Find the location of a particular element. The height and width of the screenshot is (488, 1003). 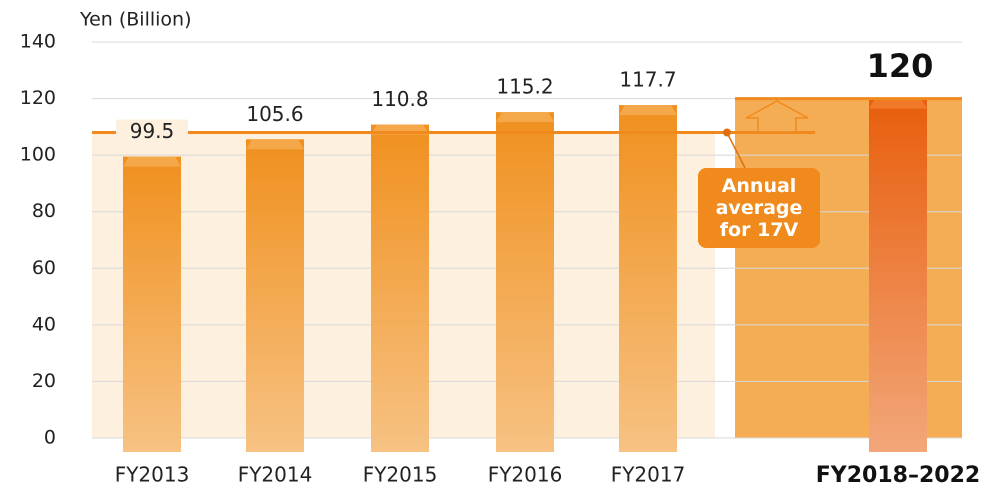

y-tick-label: 140 is located at coordinates (38, 42).